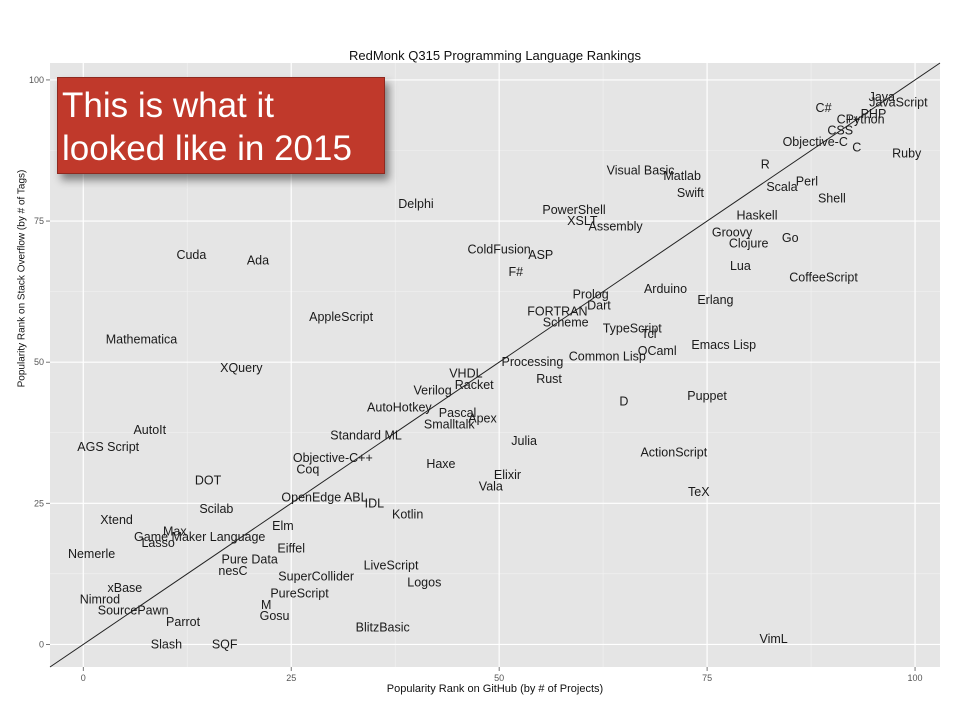 This screenshot has height=720, width=959. I want to click on point-label: Puppet, so click(707, 396).